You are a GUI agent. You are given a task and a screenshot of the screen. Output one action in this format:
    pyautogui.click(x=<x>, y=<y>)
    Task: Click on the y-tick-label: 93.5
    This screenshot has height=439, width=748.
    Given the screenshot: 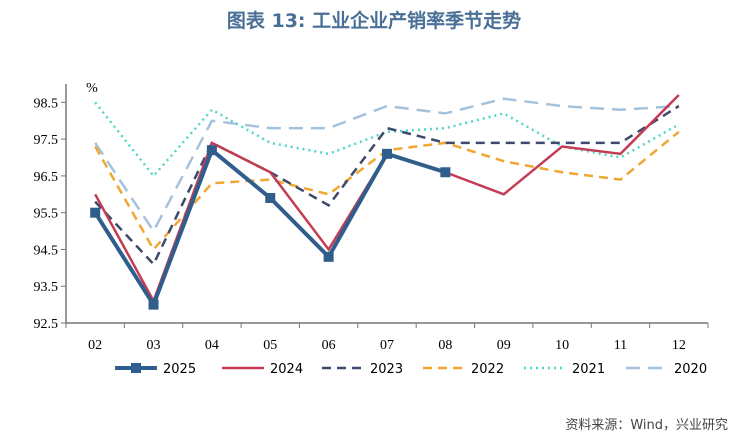 What is the action you would take?
    pyautogui.click(x=46, y=287)
    